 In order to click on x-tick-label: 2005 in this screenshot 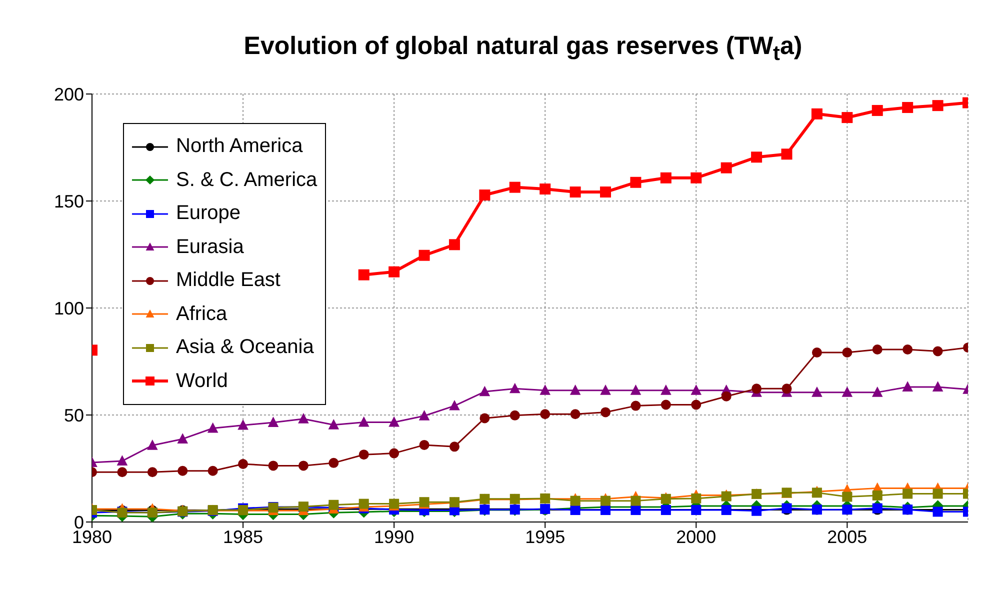, I will do `click(847, 536)`.